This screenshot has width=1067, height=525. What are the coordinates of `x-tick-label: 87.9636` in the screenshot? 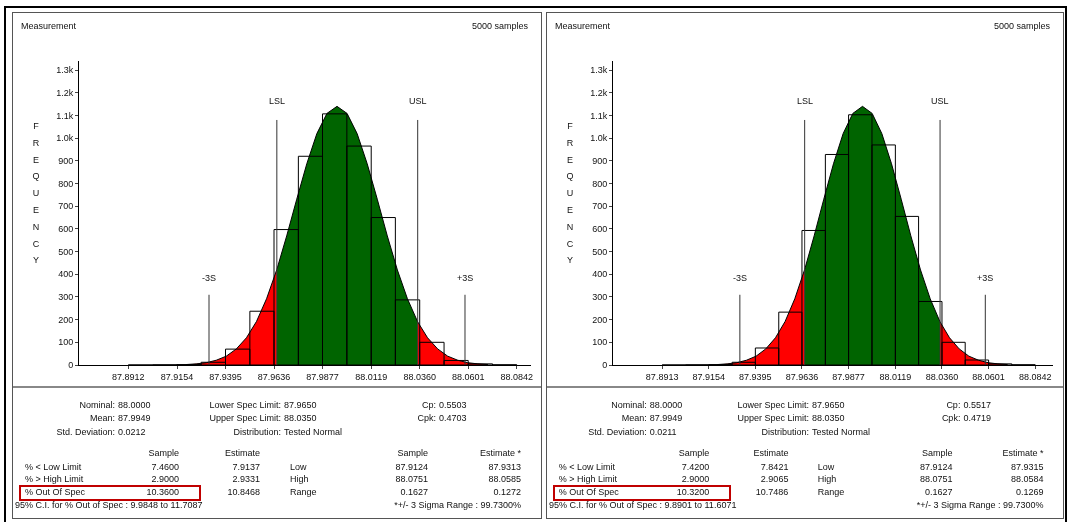 It's located at (802, 376).